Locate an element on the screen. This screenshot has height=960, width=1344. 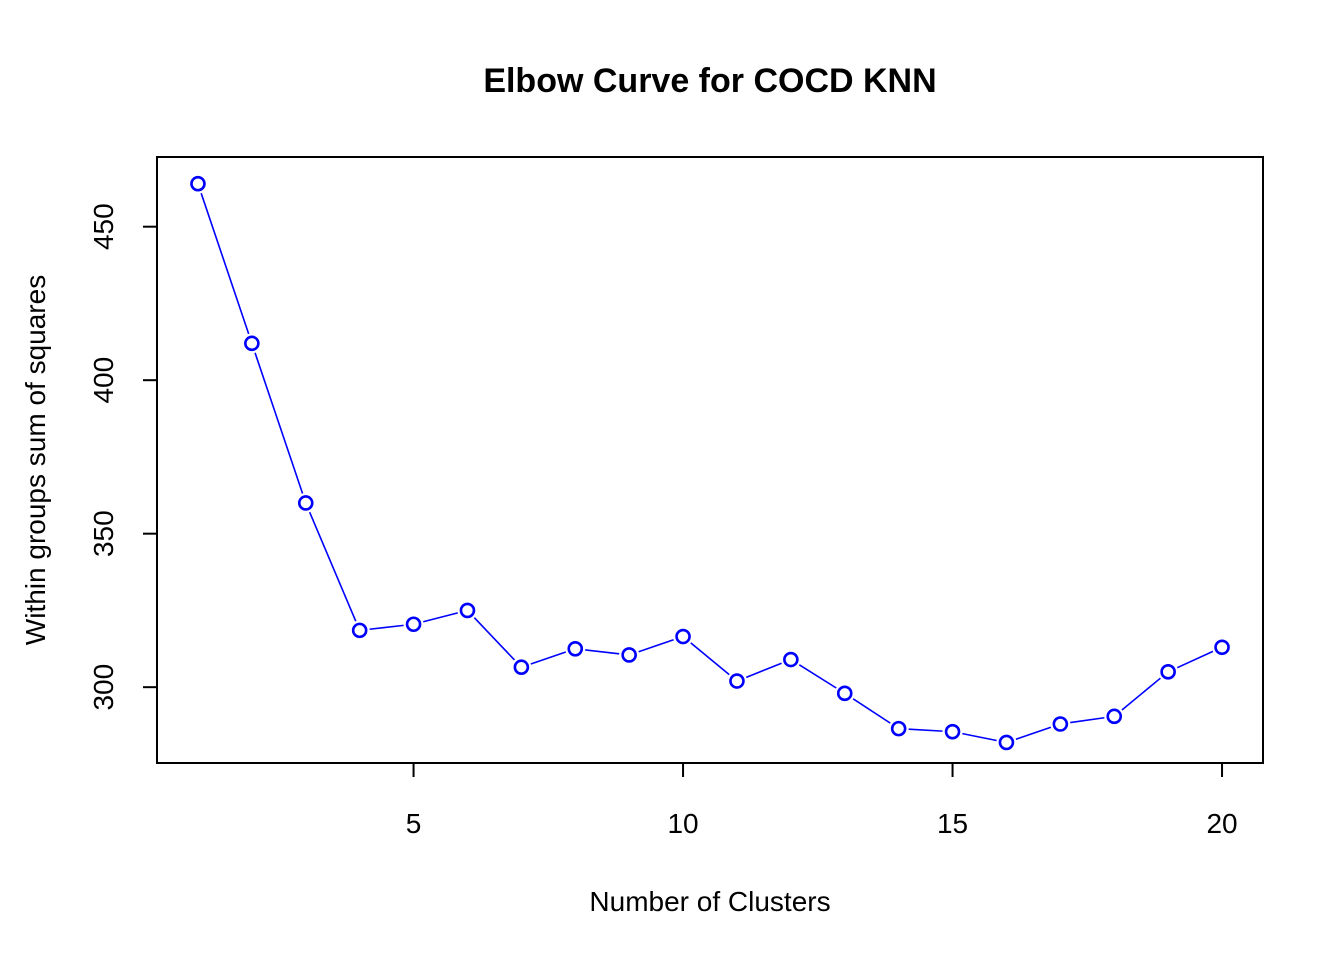
y-tick-label: 450 is located at coordinates (103, 226).